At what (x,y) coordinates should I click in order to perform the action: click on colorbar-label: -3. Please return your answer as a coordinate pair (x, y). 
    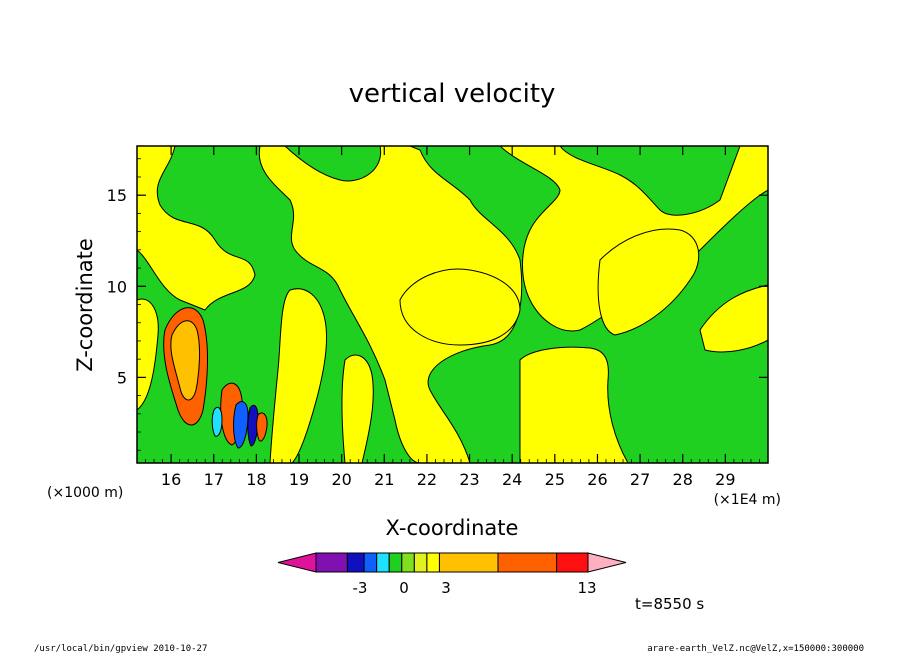
    Looking at the image, I should click on (360, 588).